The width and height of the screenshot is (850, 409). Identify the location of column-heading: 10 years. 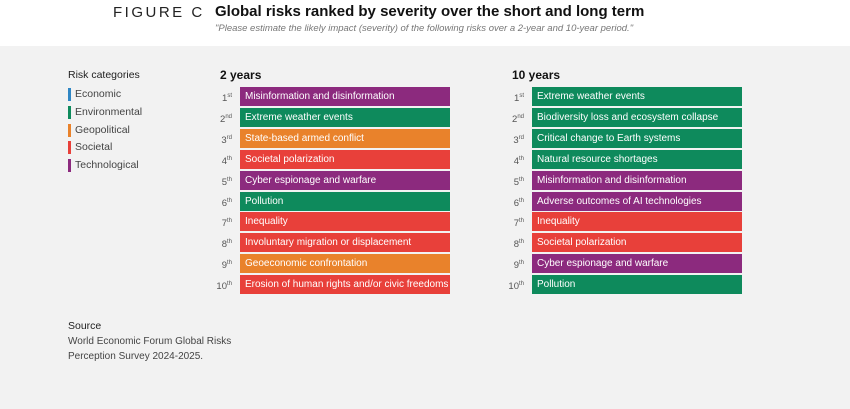
(536, 75).